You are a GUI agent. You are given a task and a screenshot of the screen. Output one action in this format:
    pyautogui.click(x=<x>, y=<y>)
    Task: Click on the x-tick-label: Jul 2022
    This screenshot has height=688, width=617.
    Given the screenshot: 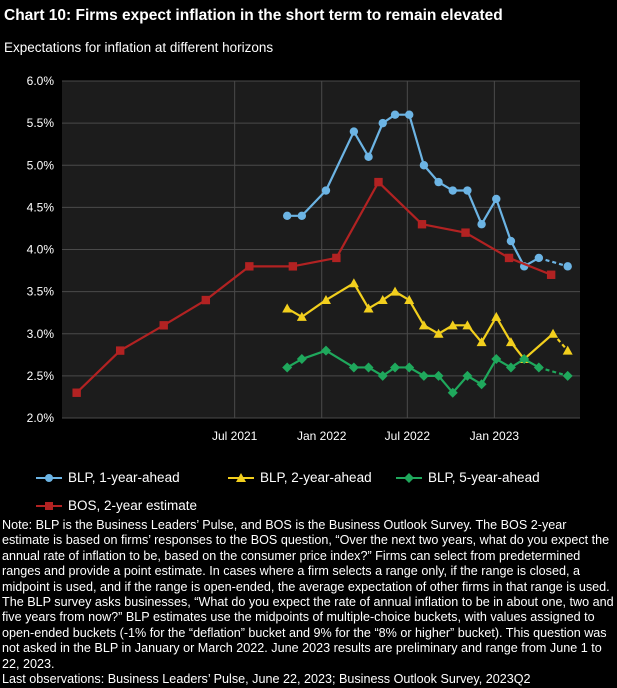 What is the action you would take?
    pyautogui.click(x=408, y=436)
    